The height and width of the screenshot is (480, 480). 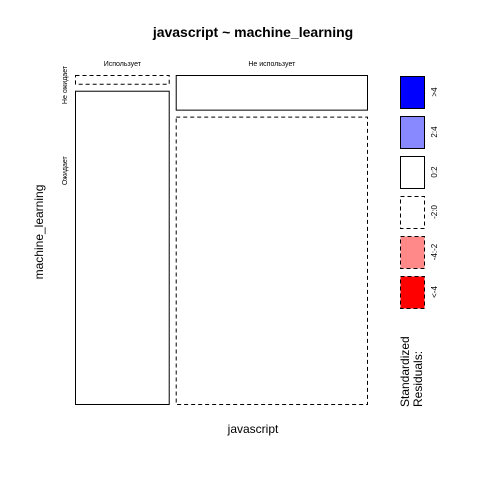 What do you see at coordinates (200, 64) in the screenshot?
I see `x-level-labels: Использует Не использует` at bounding box center [200, 64].